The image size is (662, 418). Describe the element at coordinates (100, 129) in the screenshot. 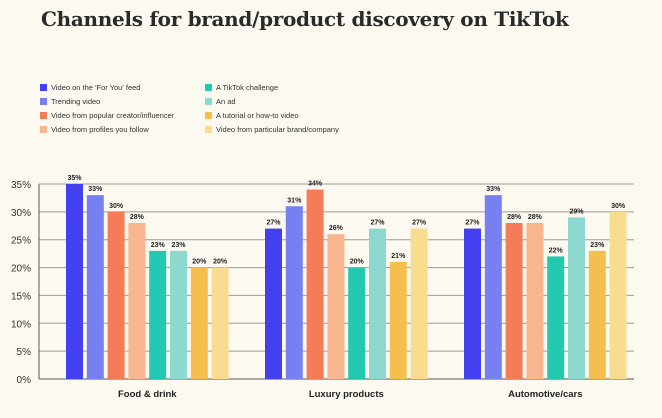

I see `legend-label: Video from profiles you follow` at that location.